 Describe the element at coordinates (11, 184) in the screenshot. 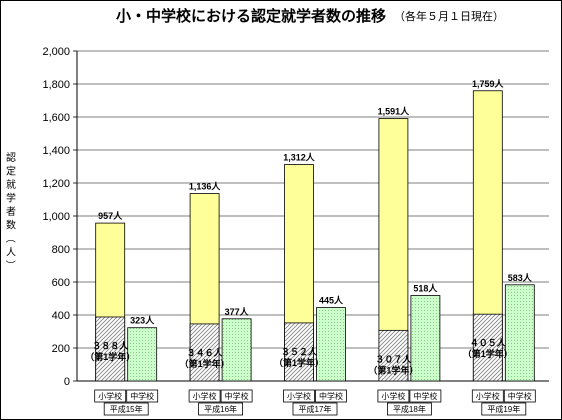

I see `y-axis-label-char: 就` at that location.